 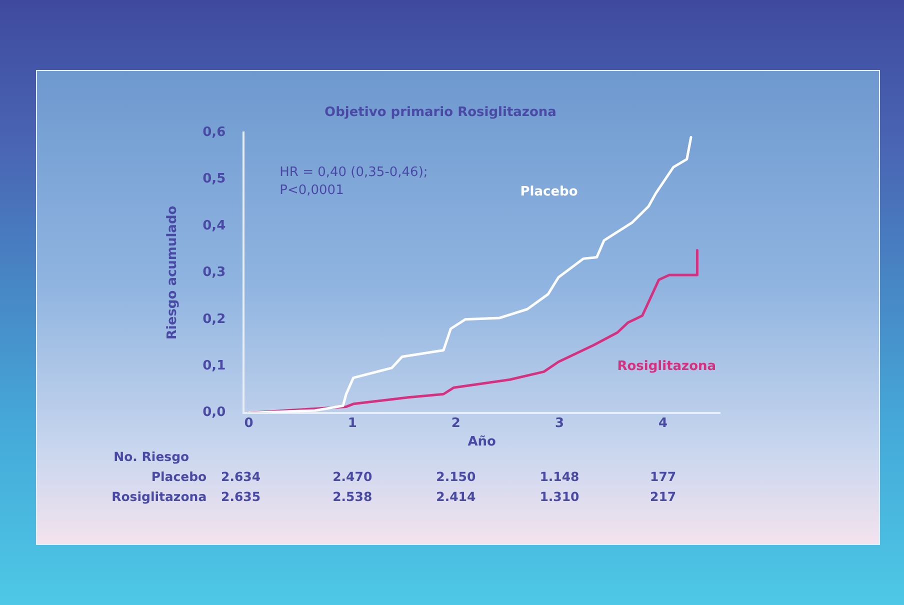 I want to click on text: 2.150, so click(x=456, y=476).